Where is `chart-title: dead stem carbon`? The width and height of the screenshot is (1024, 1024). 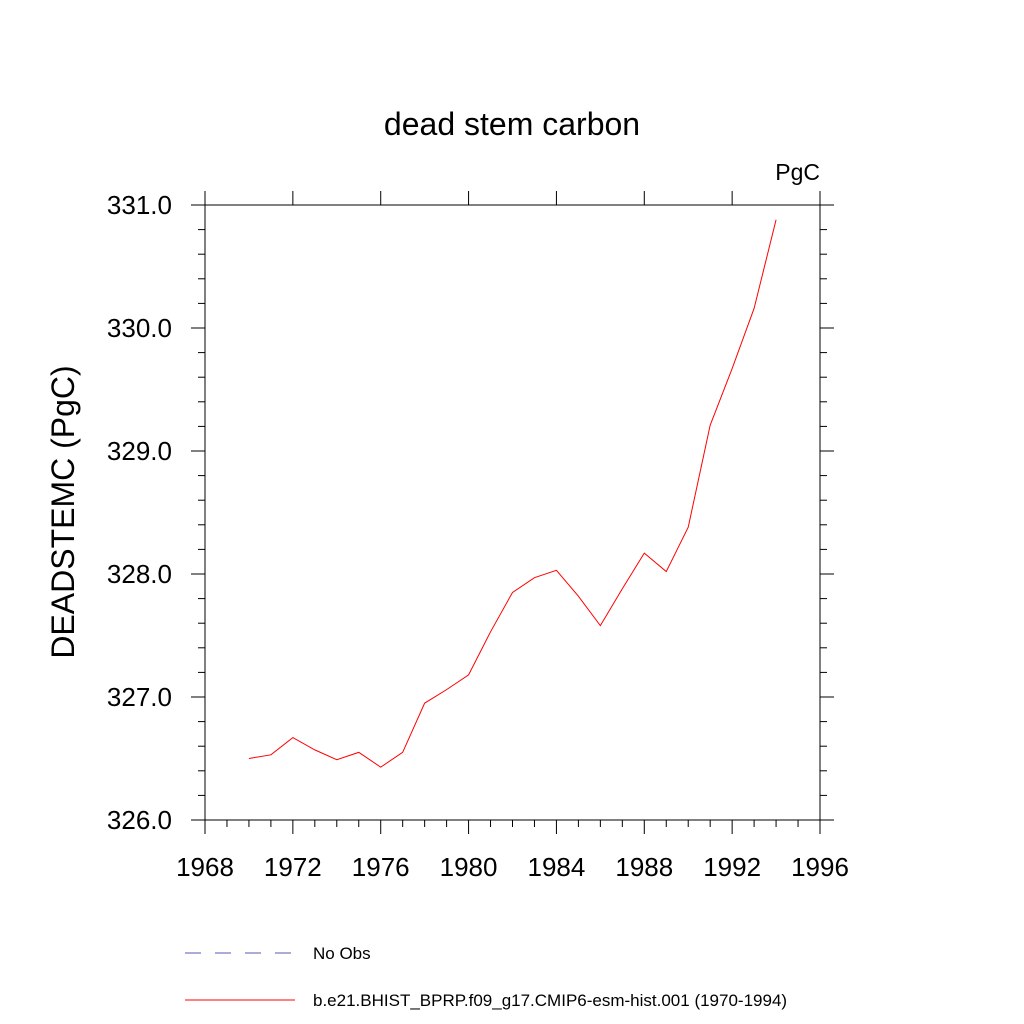
chart-title: dead stem carbon is located at coordinates (512, 124).